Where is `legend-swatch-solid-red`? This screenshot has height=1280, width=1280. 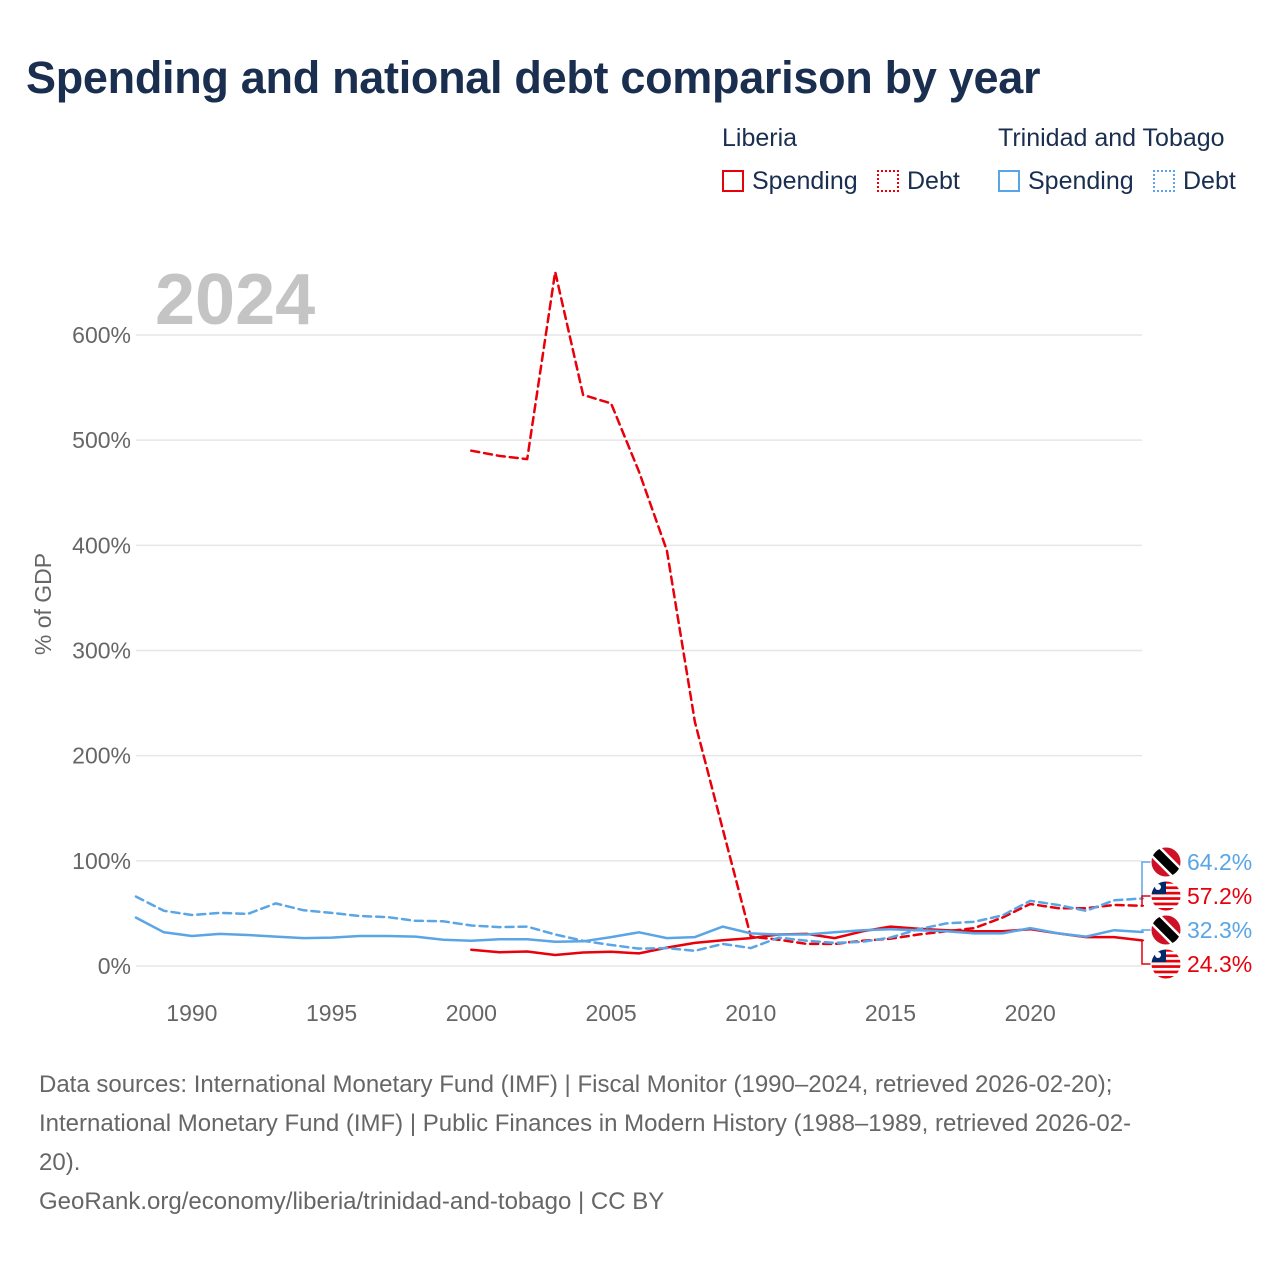 legend-swatch-solid-red is located at coordinates (733, 181).